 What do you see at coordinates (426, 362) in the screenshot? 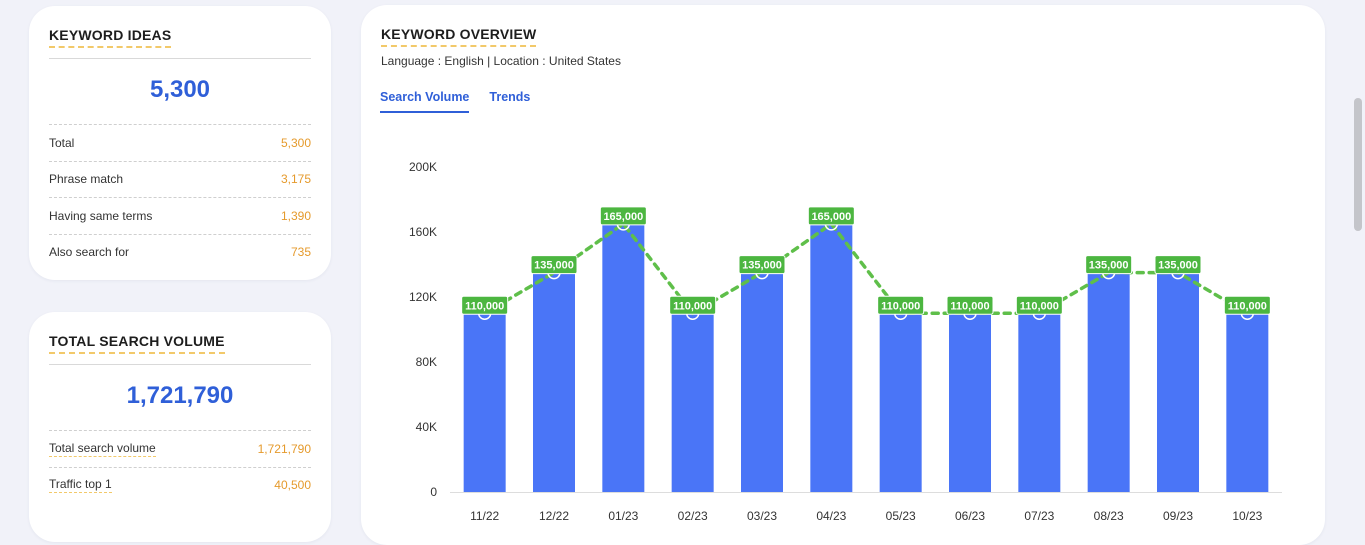
I see `y-tick-label: 80K` at bounding box center [426, 362].